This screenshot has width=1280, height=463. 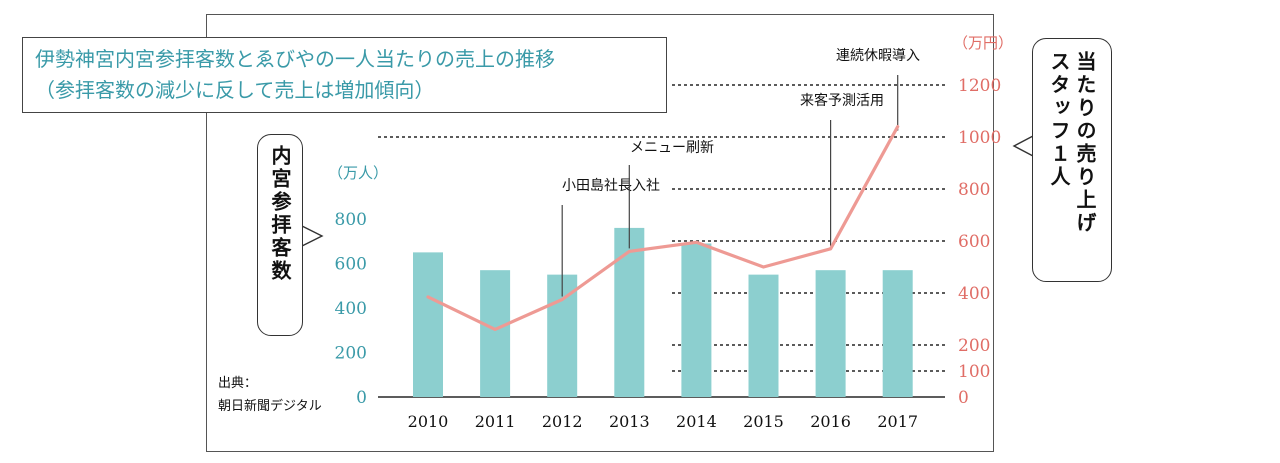 I want to click on bar-2016, so click(x=830, y=333).